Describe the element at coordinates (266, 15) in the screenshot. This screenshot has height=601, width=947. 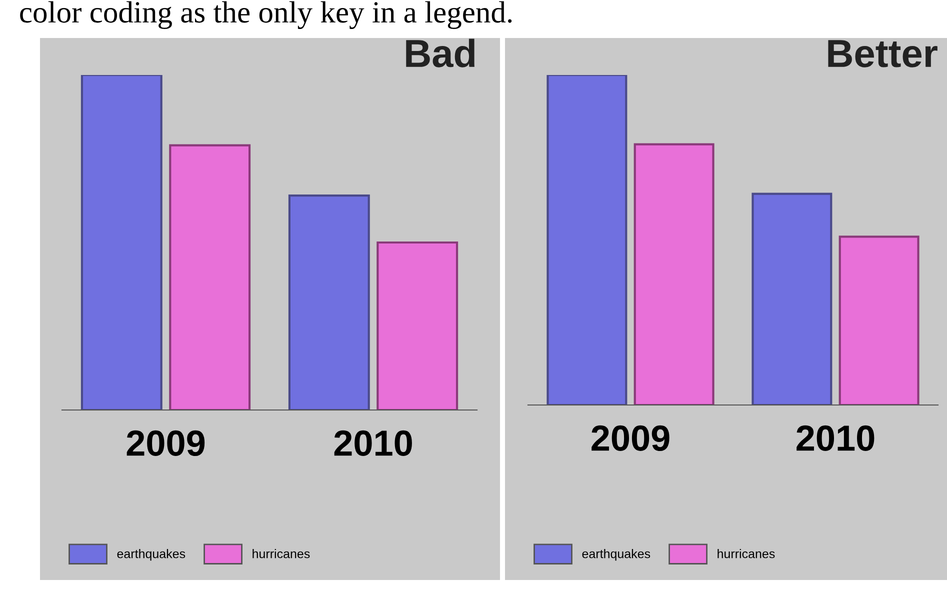
I see `text: color coding as the only key in a legend.` at that location.